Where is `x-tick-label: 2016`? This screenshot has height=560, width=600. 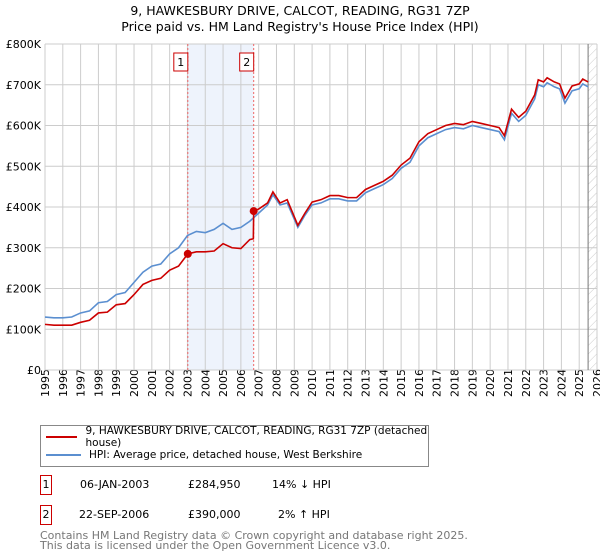 x-tick-label: 2016 is located at coordinates (419, 383).